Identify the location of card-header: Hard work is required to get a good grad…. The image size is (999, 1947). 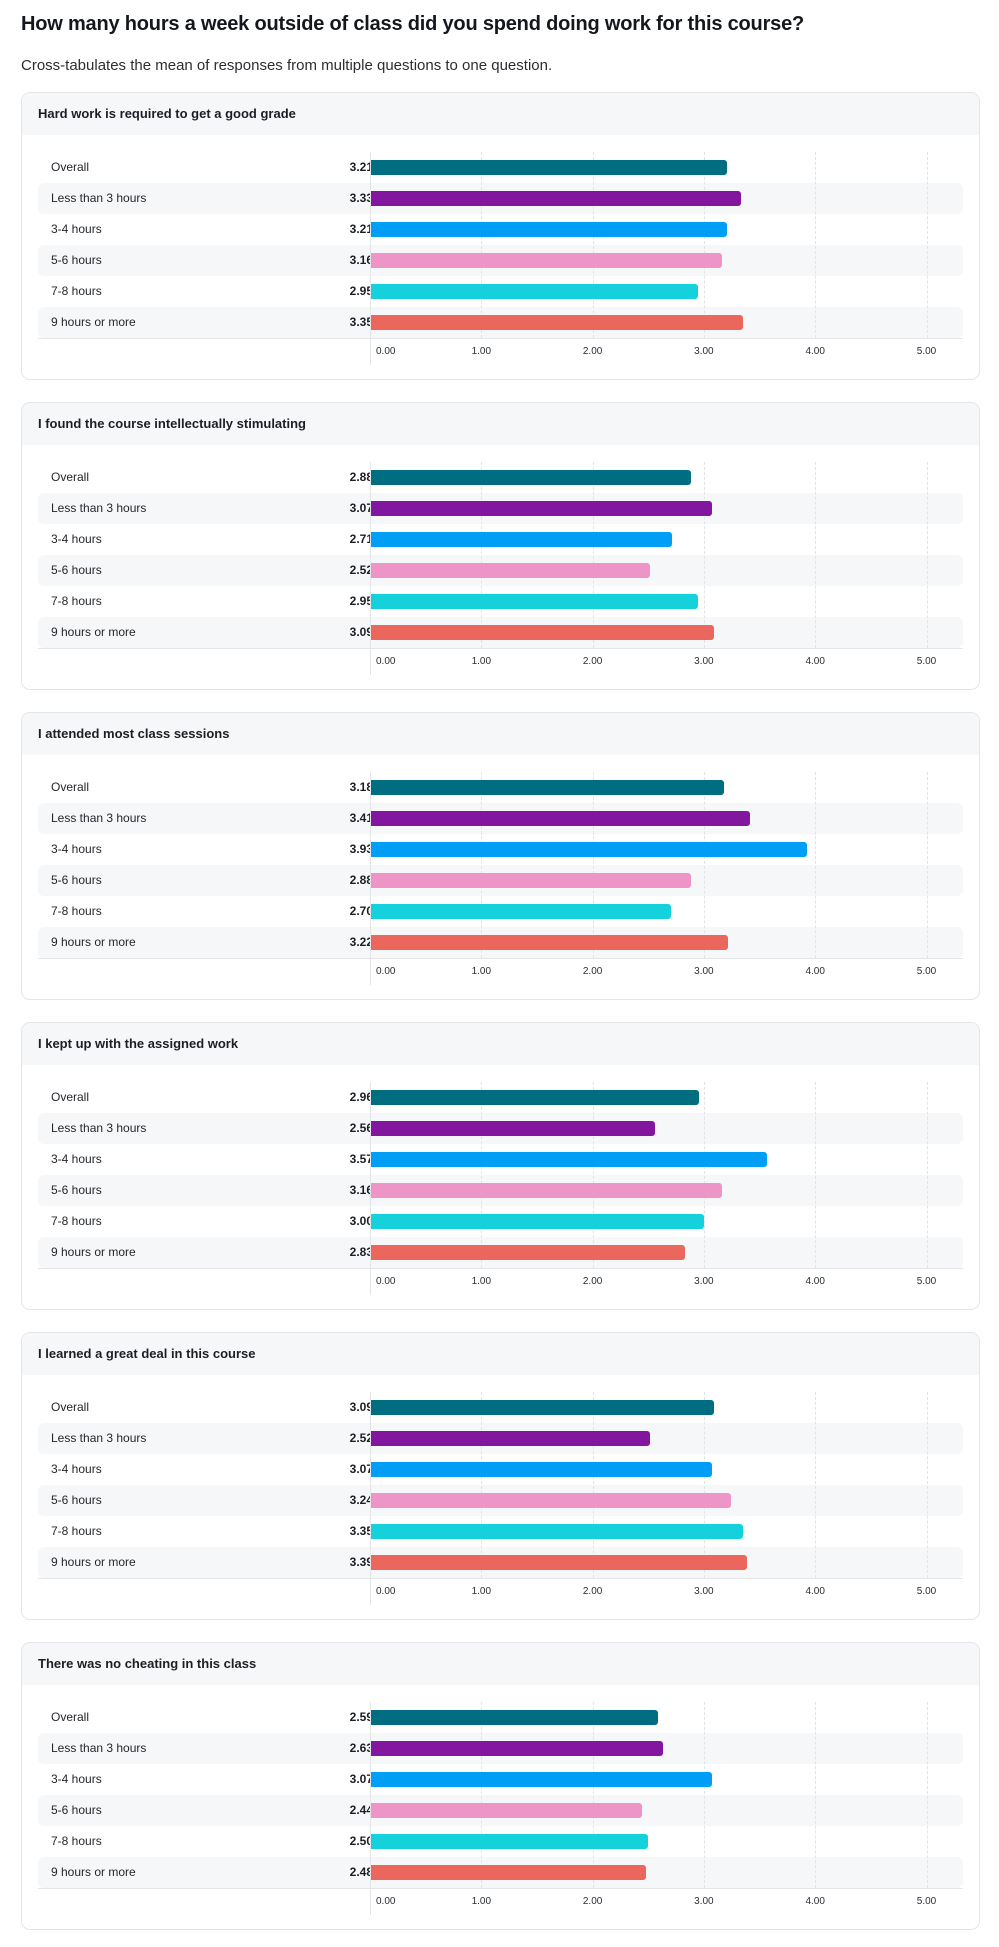
(500, 114).